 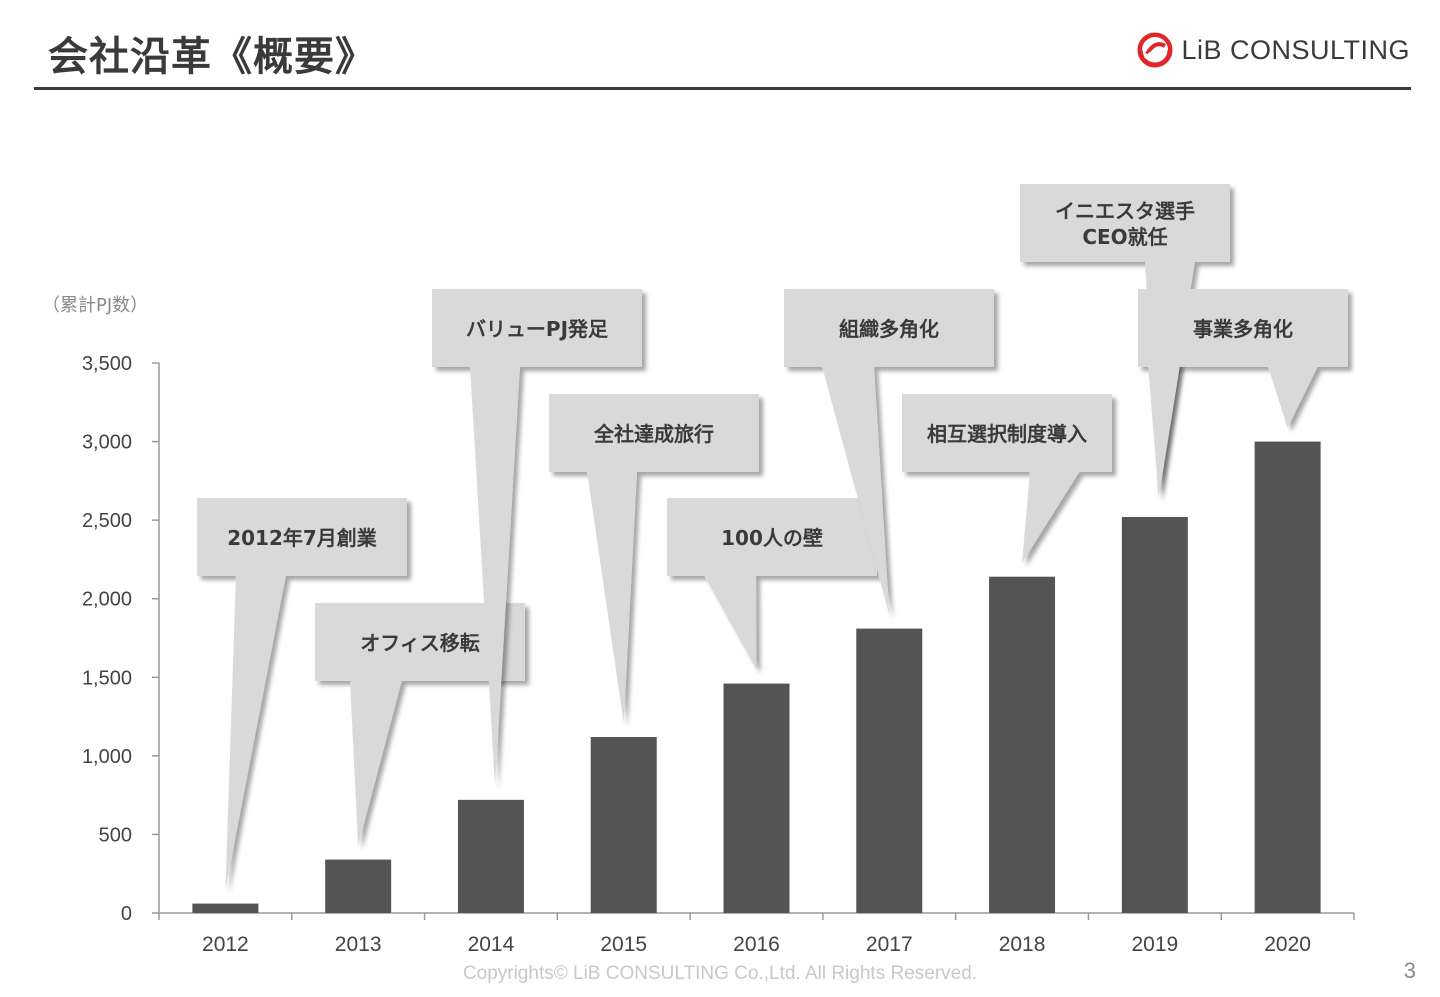 I want to click on callout-text: バリューPJ発足, so click(x=537, y=329).